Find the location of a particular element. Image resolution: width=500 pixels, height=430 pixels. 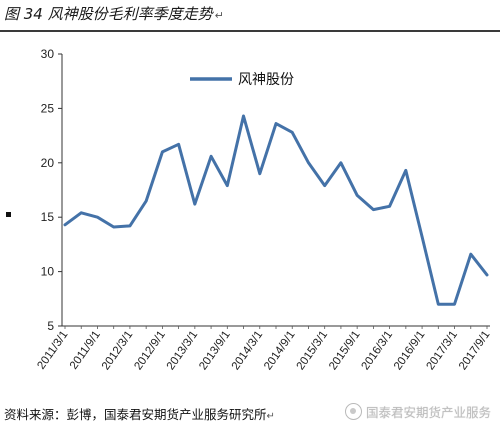

watermark: 国泰君安期货产业服务 is located at coordinates (418, 411).